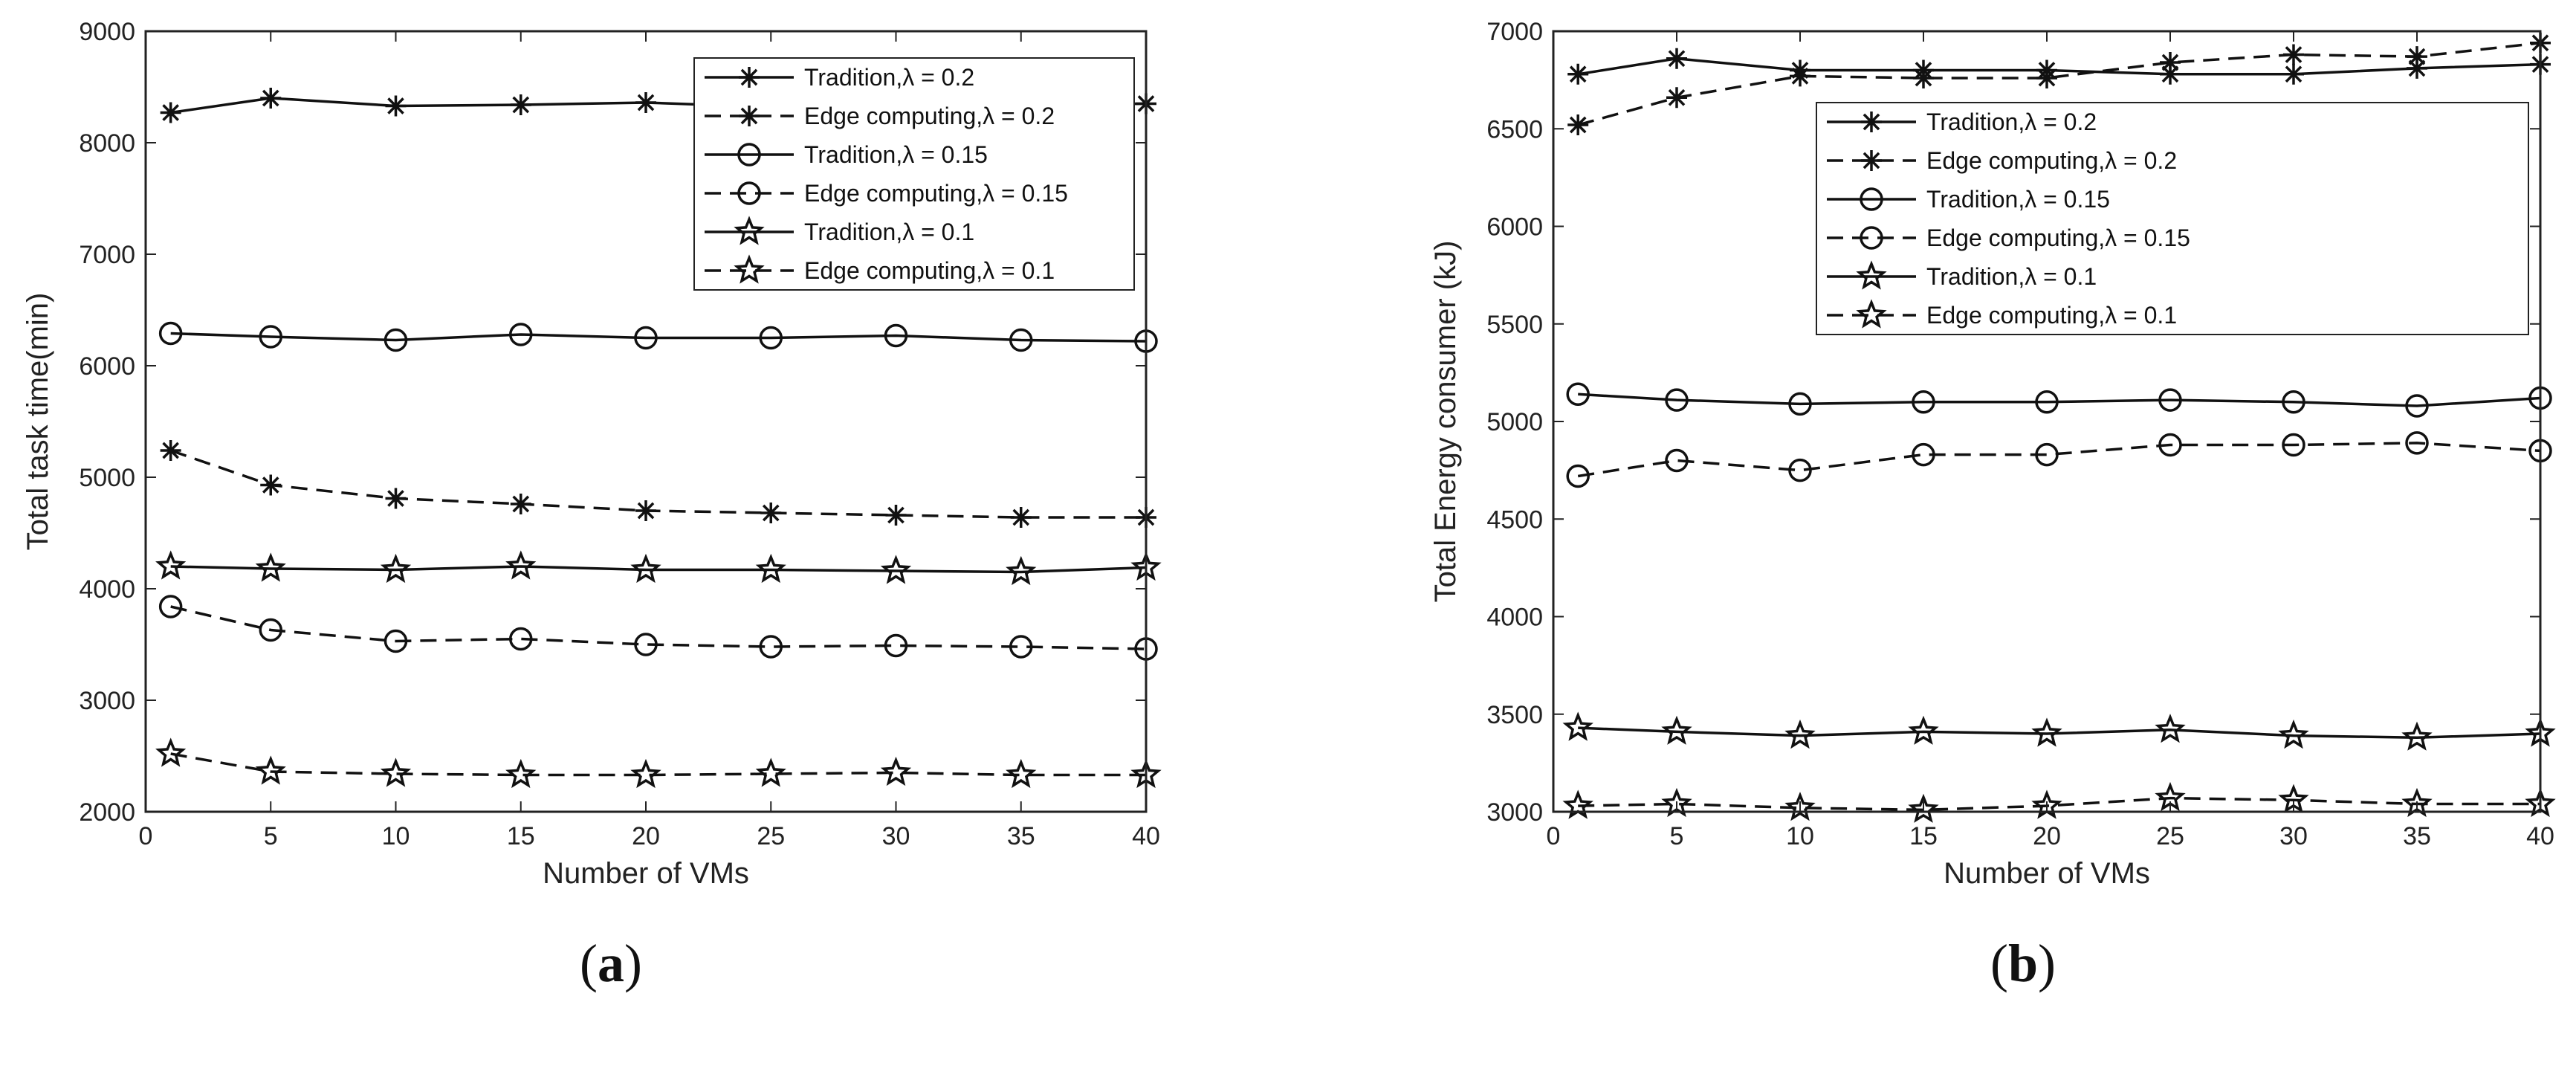 This screenshot has width=2576, height=1092. I want to click on legend-item: Tradition,λ = 0.1, so click(839, 231).